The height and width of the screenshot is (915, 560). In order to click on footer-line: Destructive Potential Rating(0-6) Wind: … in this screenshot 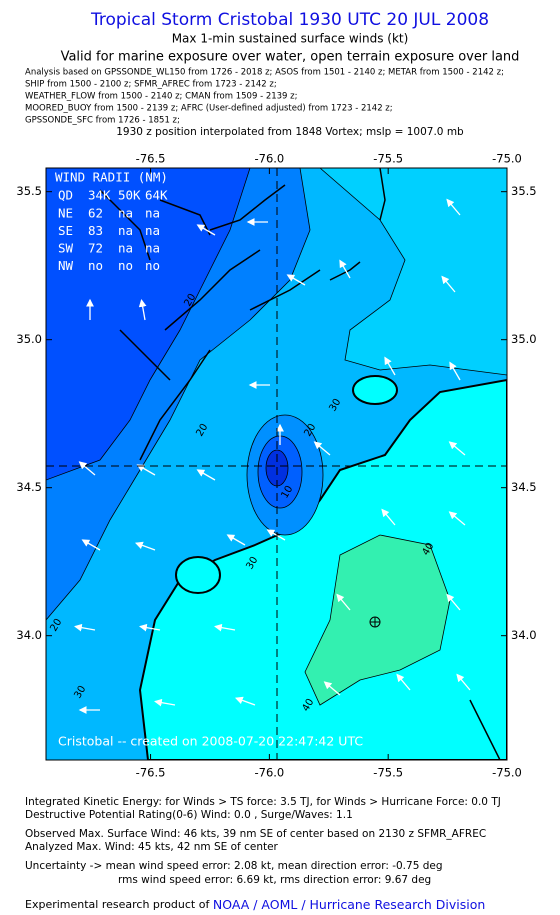, I will do `click(189, 815)`.